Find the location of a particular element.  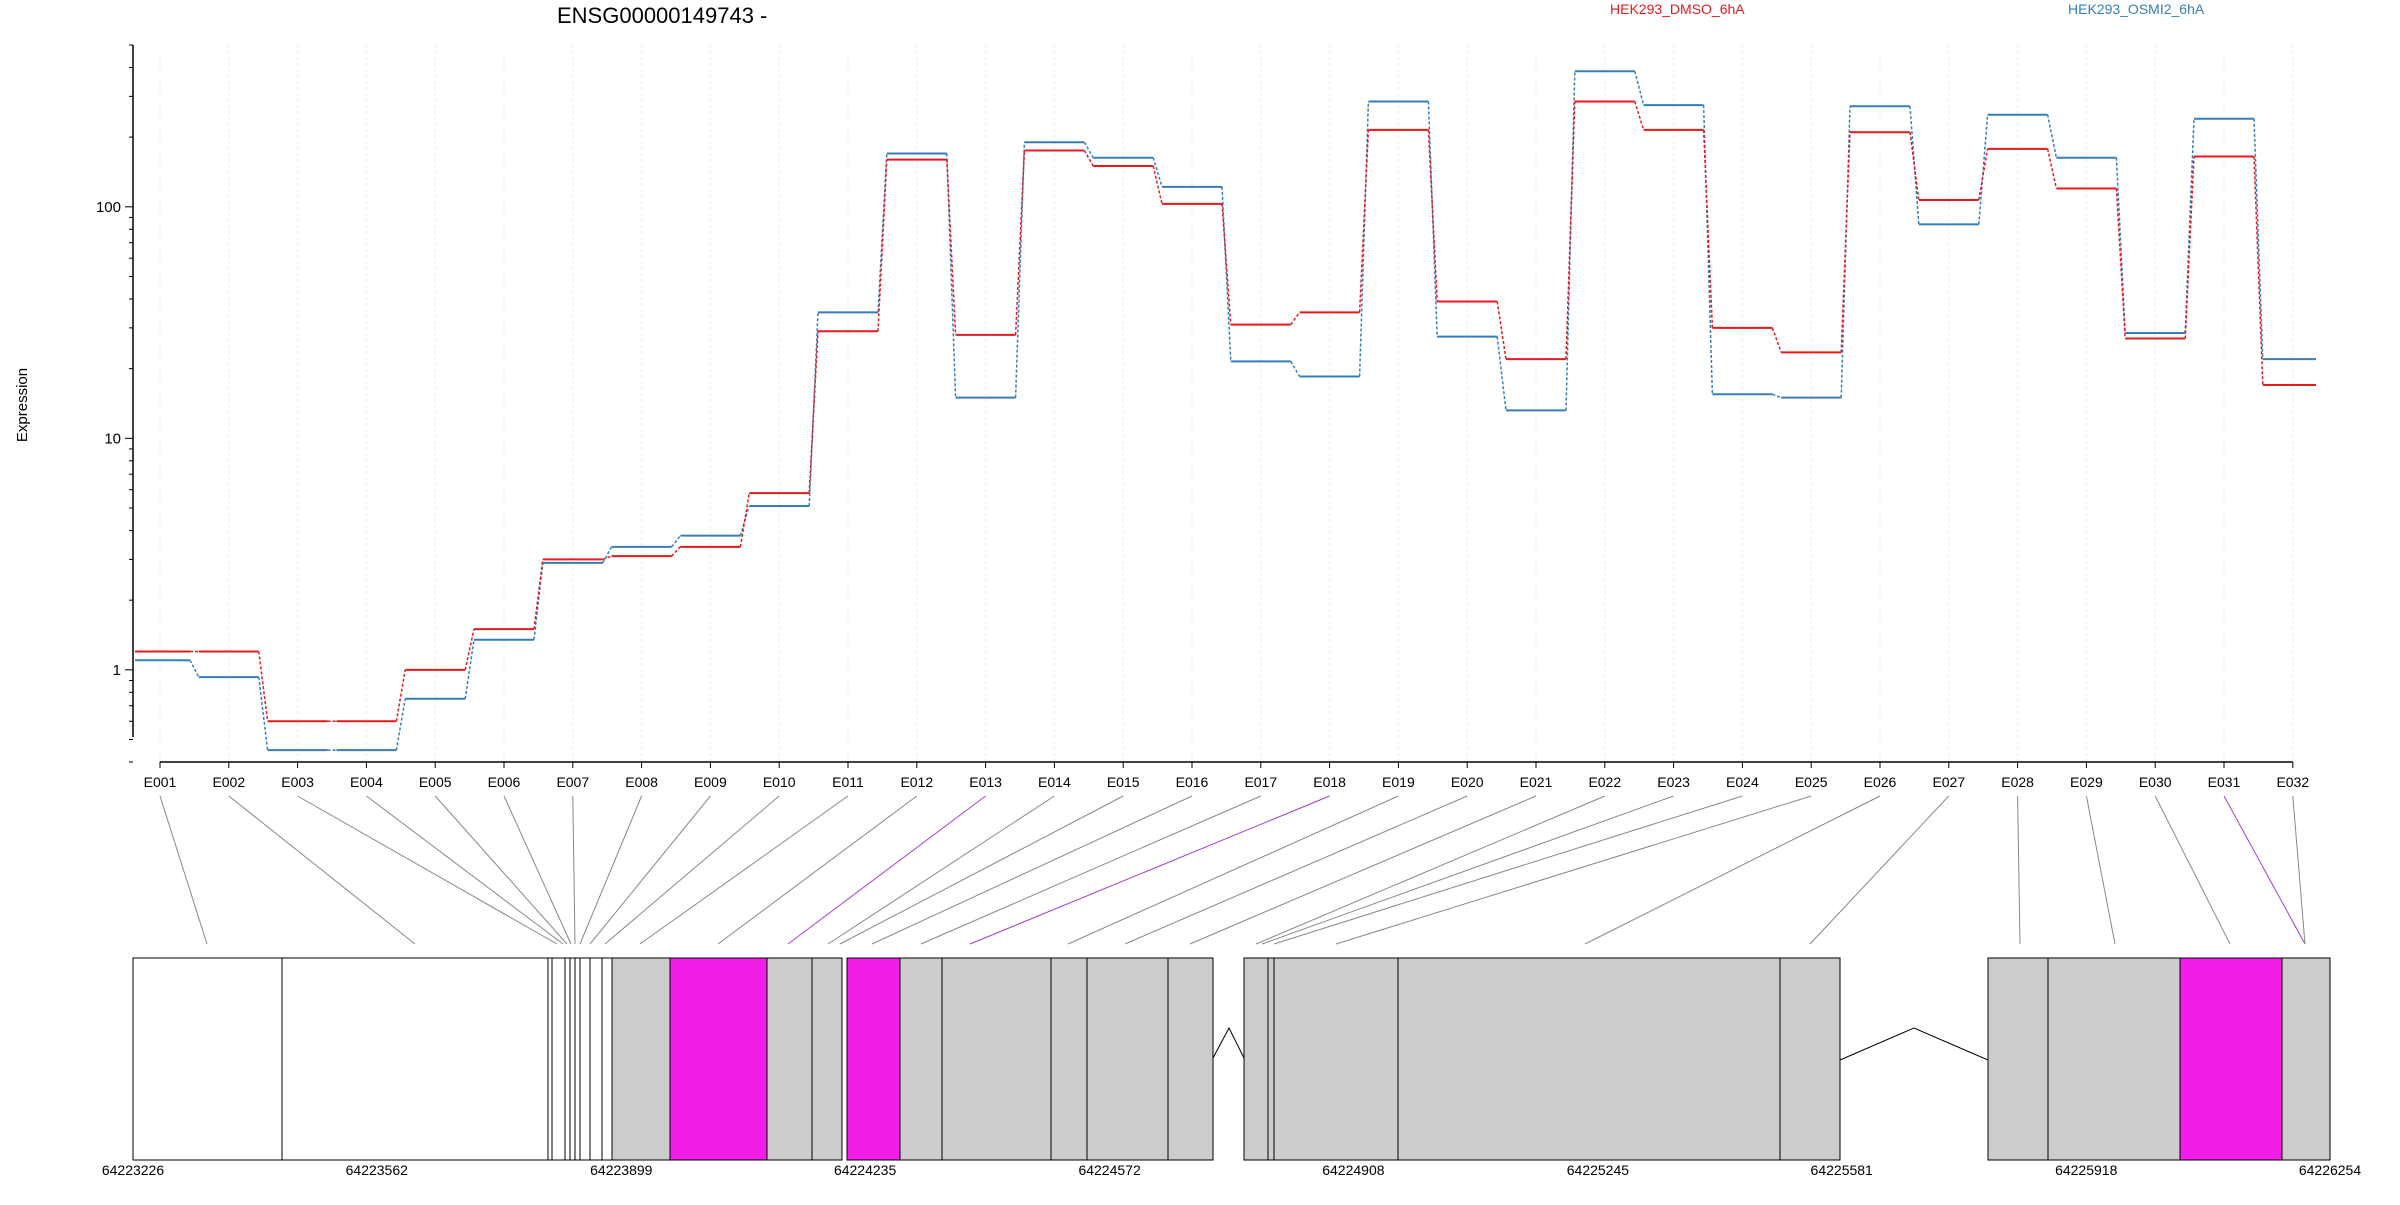

genomic-coordinate-label: 64223899 is located at coordinates (621, 1170).